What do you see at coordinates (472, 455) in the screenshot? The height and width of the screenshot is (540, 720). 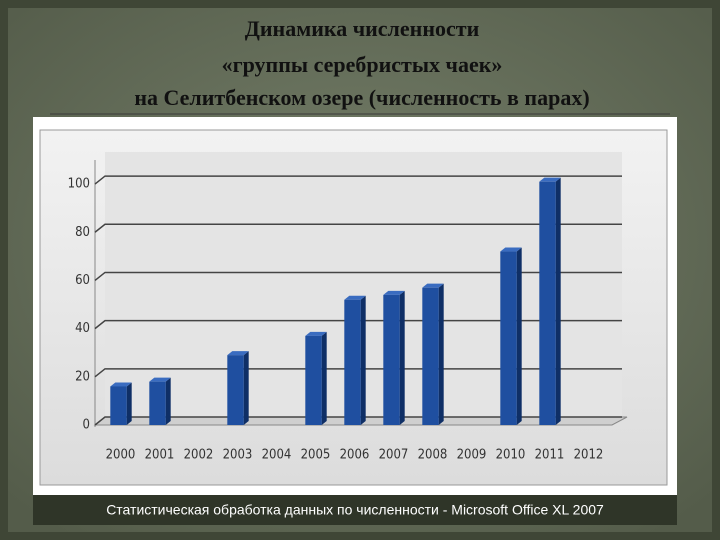 I see `x-tick-label: 2009` at bounding box center [472, 455].